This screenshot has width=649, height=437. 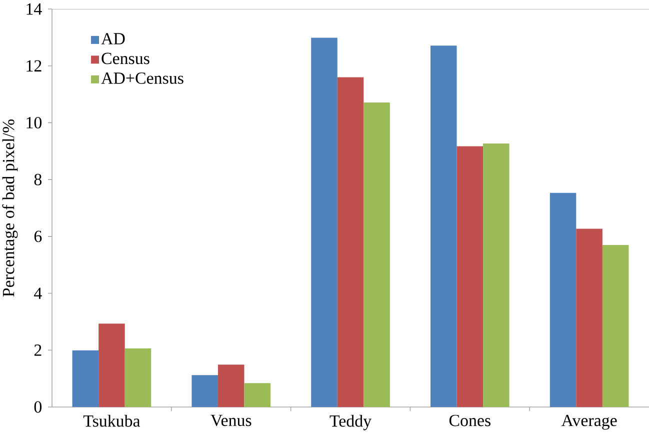 What do you see at coordinates (38, 407) in the screenshot?
I see `y-tick-label: 0` at bounding box center [38, 407].